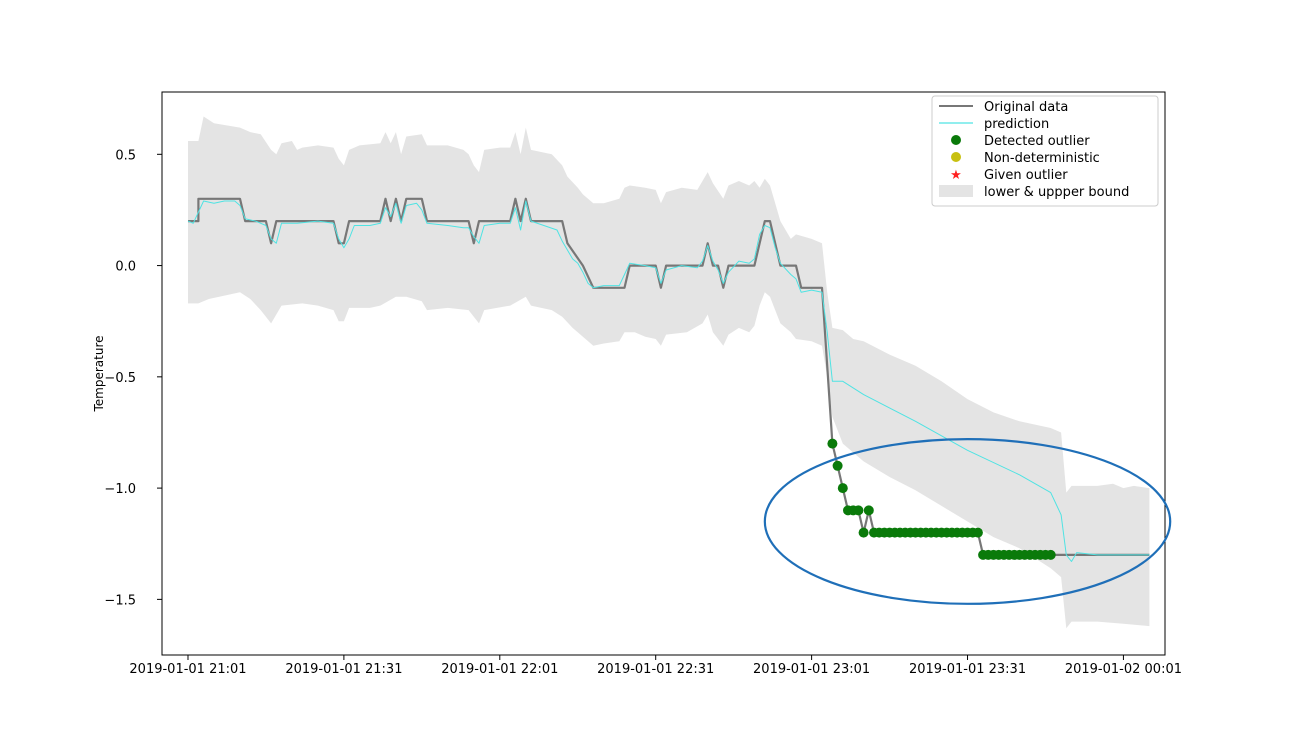 This screenshot has height=737, width=1297. I want to click on x-tick-label: 2019-01-02 00:01, so click(1123, 669).